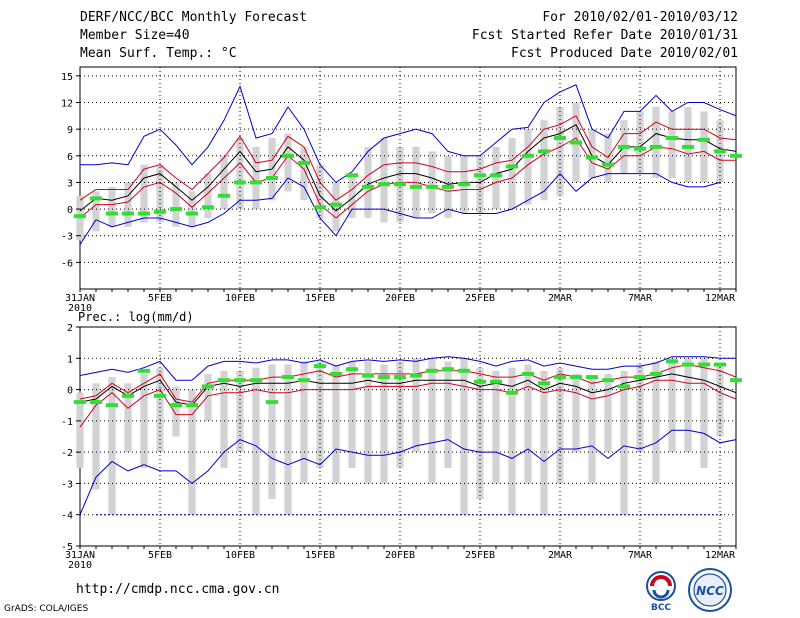 This screenshot has width=800, height=618. I want to click on y-tick-label: 15, so click(67, 77).